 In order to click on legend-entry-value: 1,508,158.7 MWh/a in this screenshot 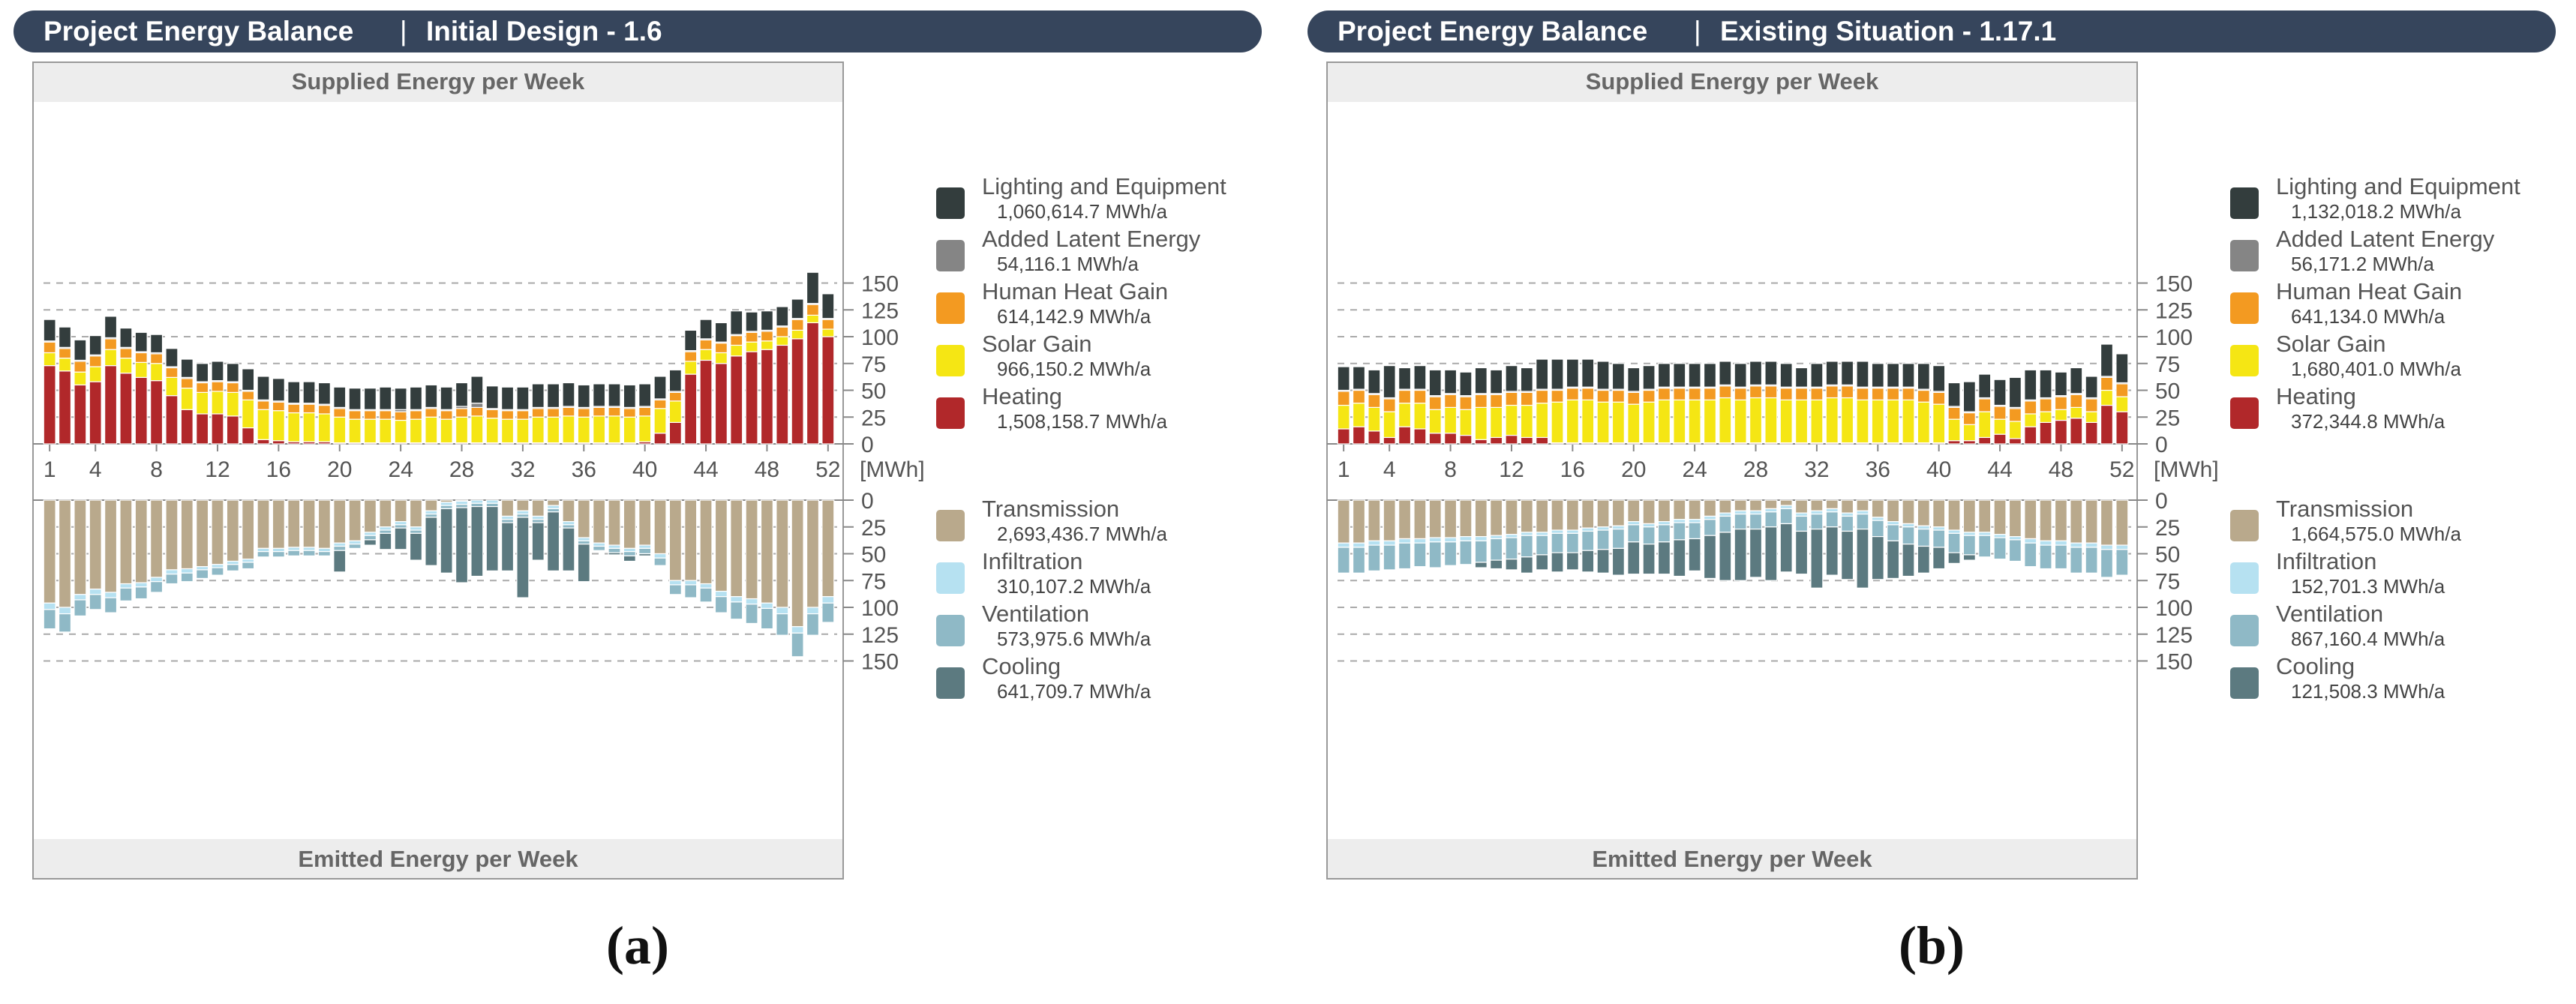, I will do `click(1082, 421)`.